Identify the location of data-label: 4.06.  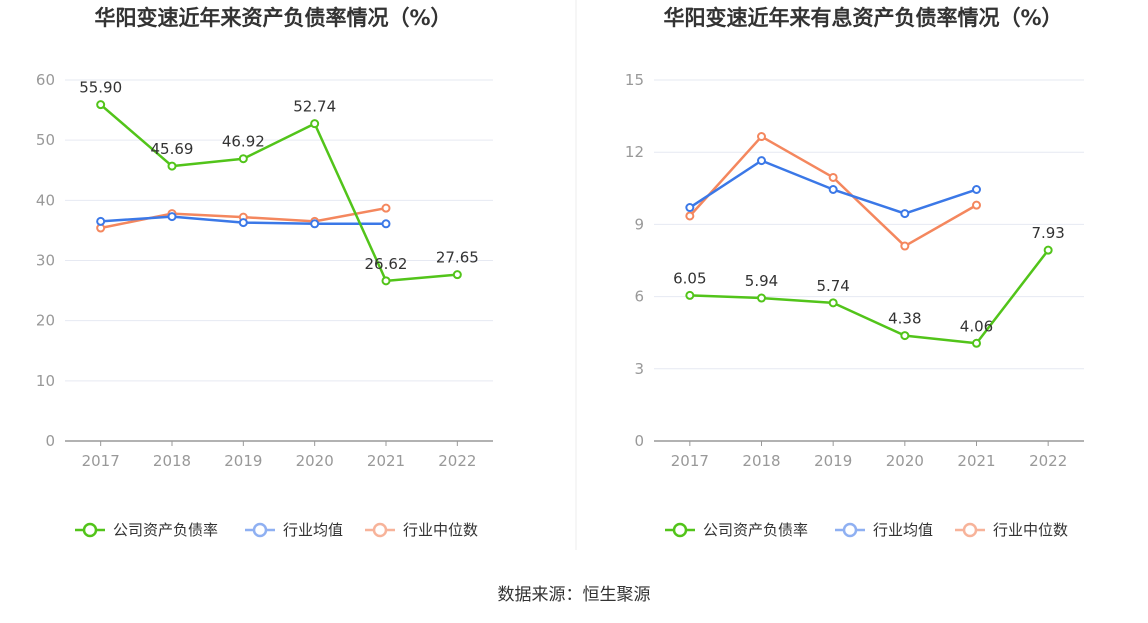
(976, 326).